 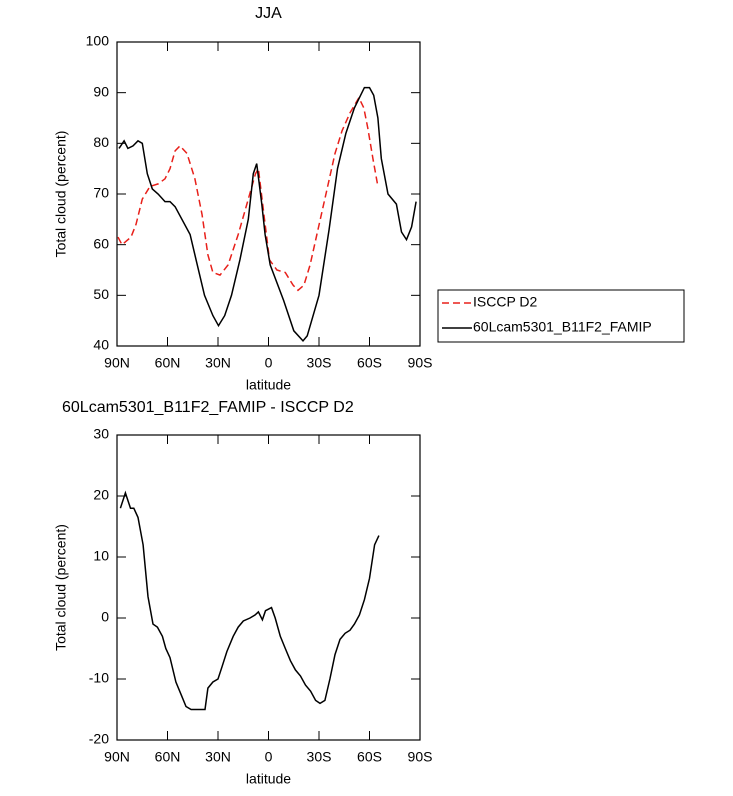 What do you see at coordinates (101, 243) in the screenshot?
I see `y-tick-label: 60` at bounding box center [101, 243].